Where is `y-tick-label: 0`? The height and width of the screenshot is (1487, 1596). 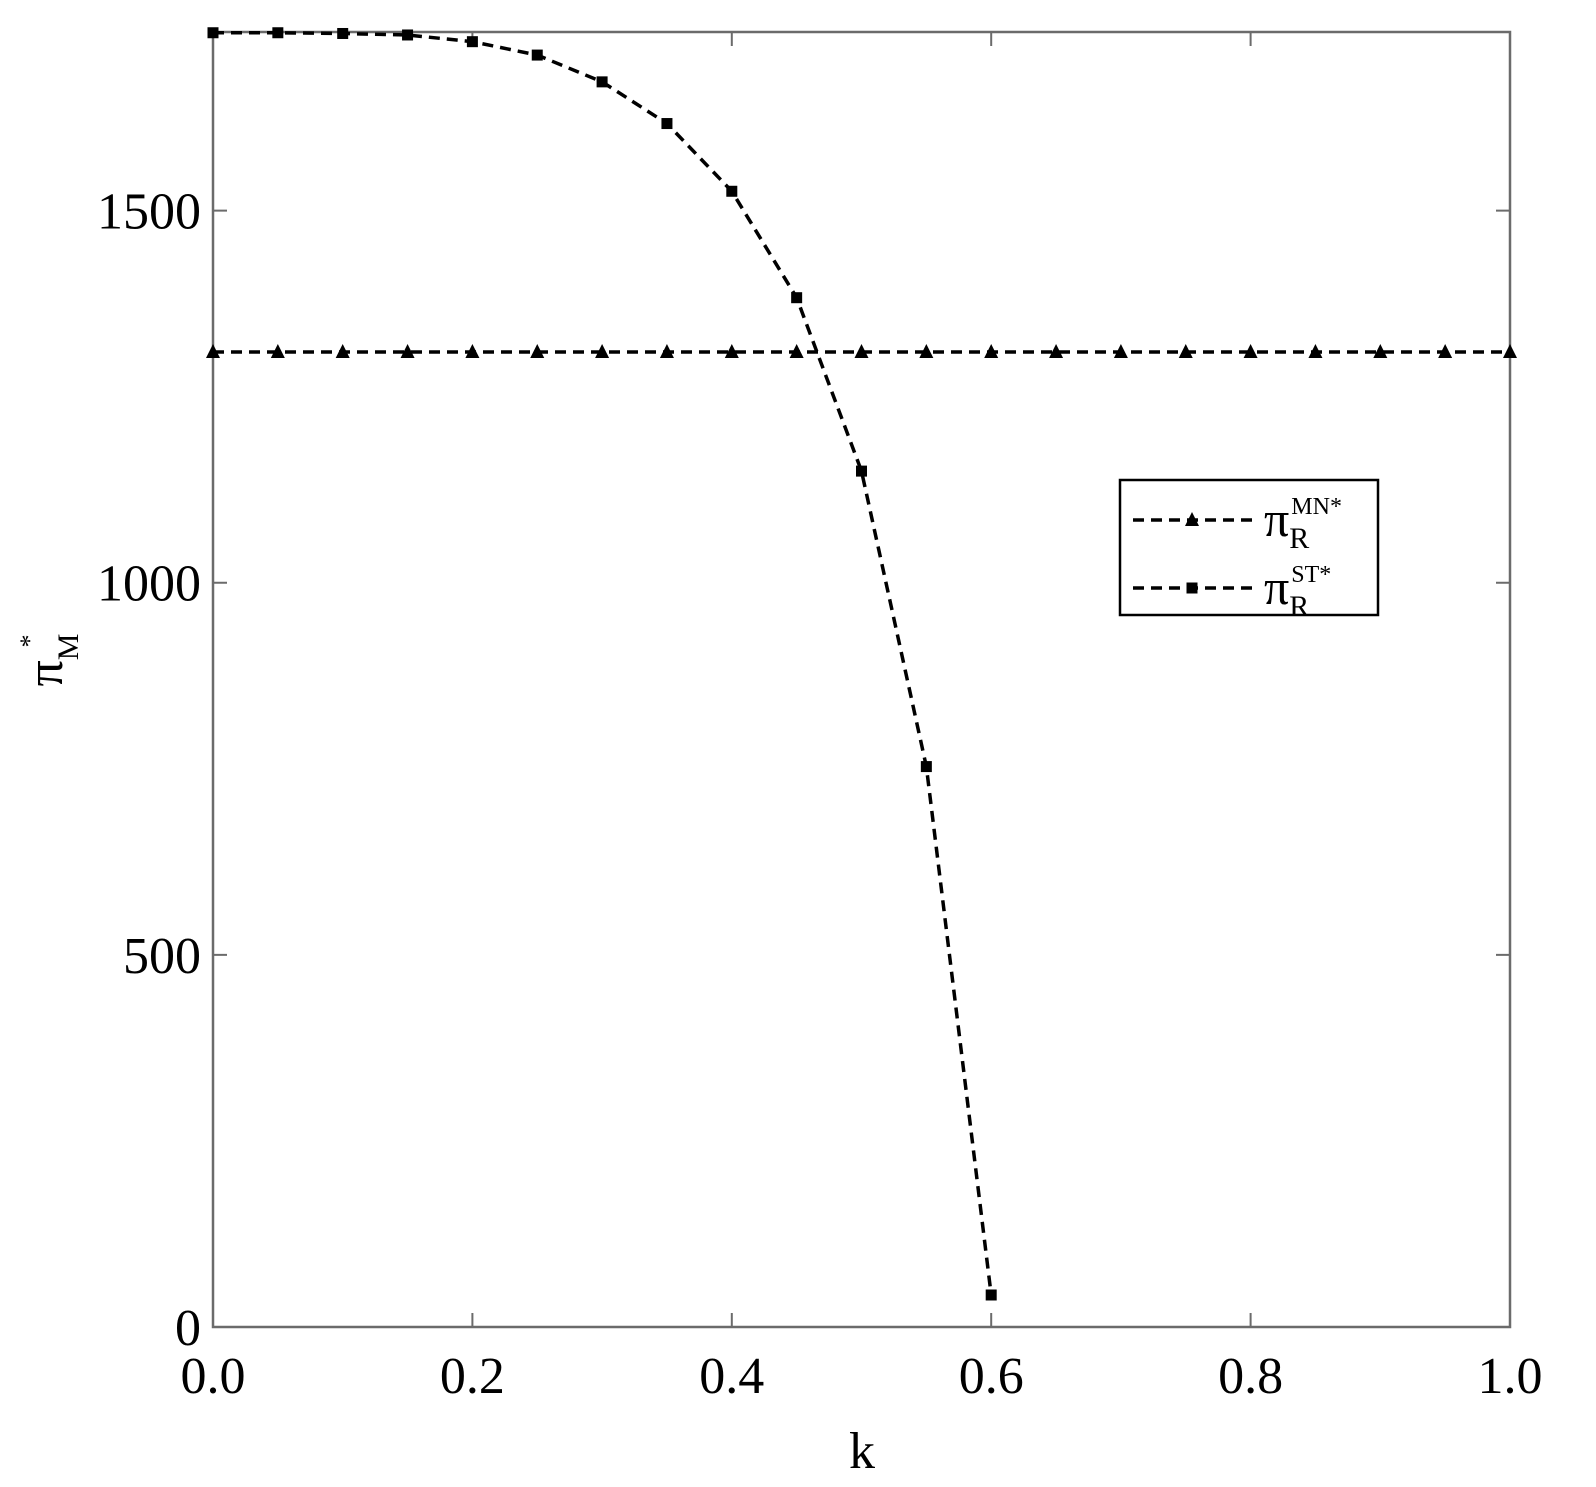
y-tick-label: 0 is located at coordinates (188, 1328).